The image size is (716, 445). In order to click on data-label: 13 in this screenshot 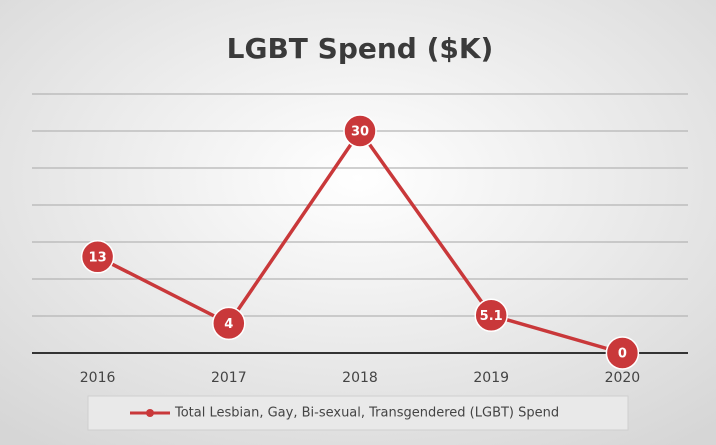, I will do `click(98, 257)`.